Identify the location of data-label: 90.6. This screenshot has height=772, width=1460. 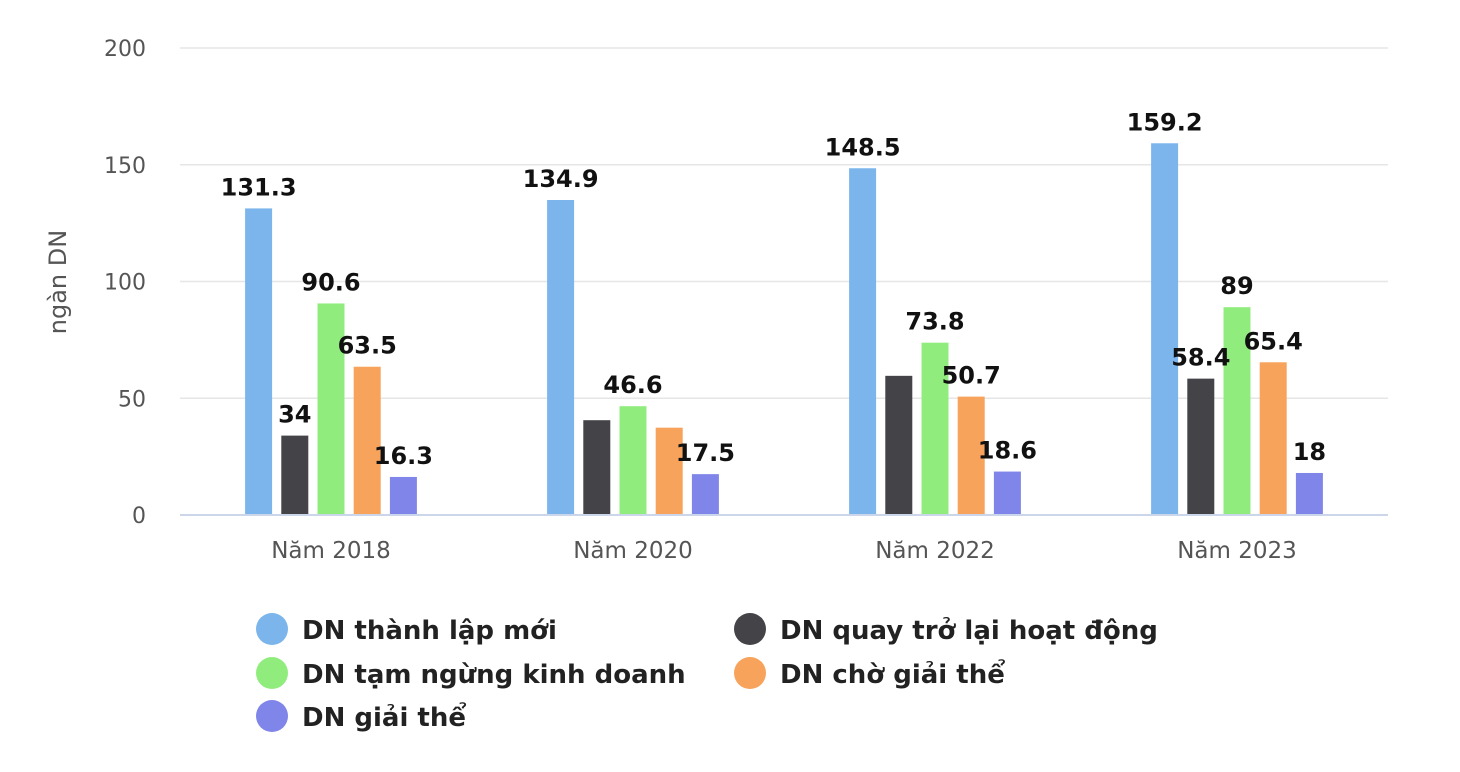
(330, 282).